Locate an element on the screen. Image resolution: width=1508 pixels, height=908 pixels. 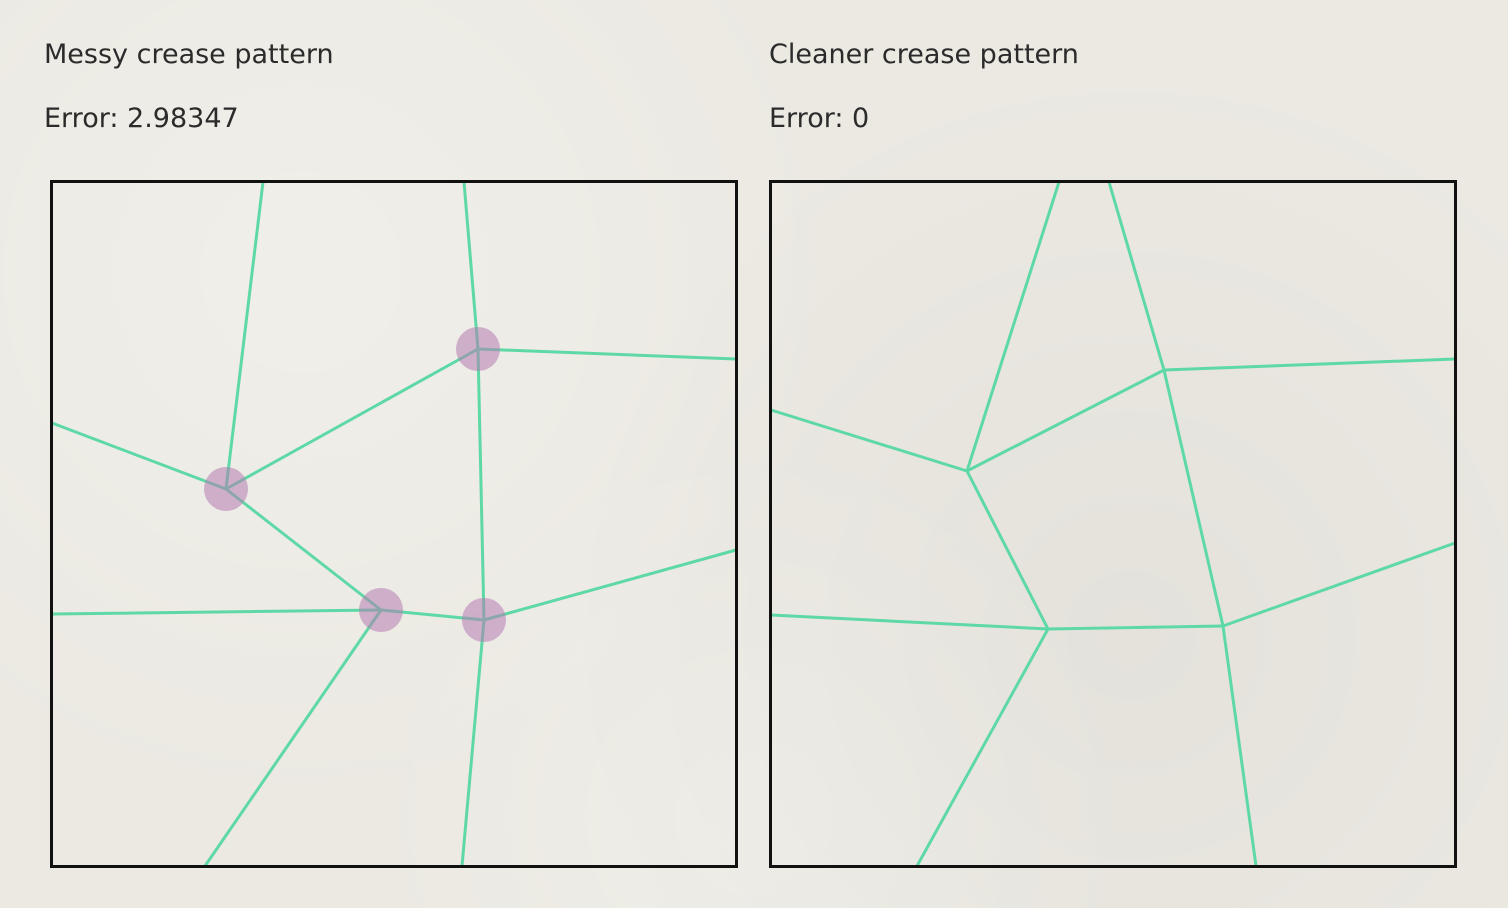
messy-pattern-error: Error: 2.98347 is located at coordinates (141, 118).